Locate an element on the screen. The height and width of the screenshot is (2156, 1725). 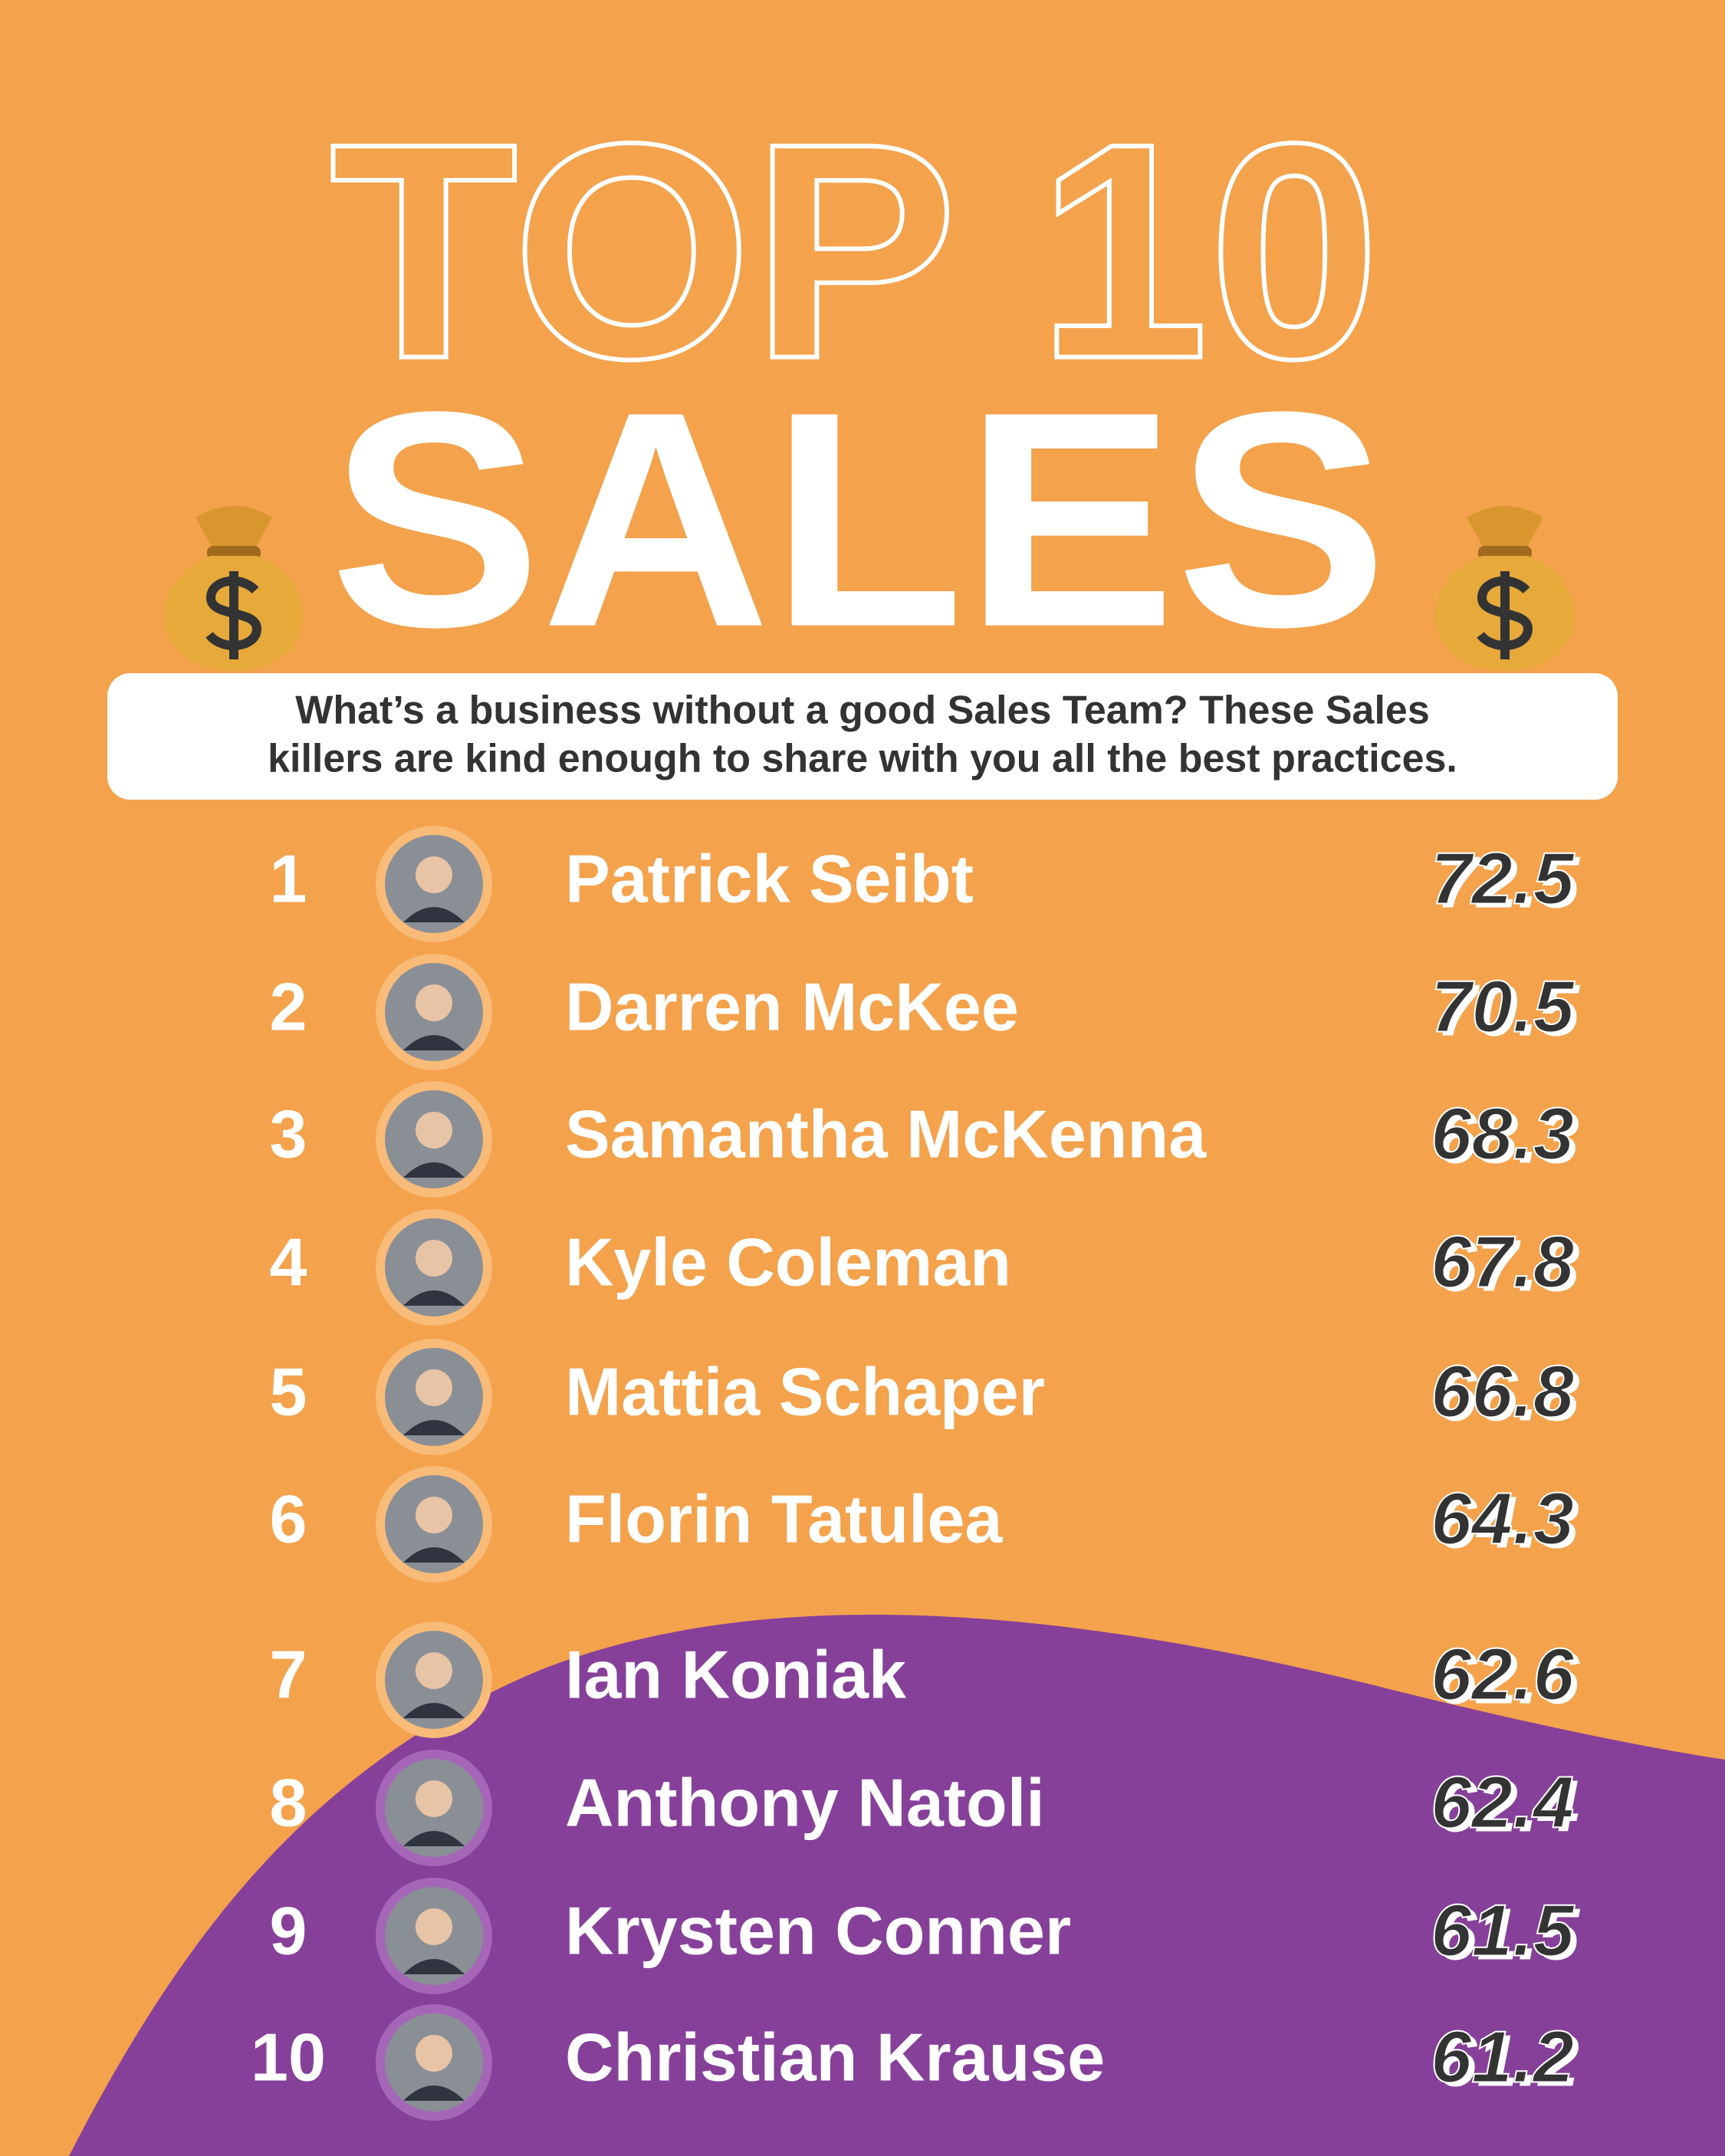
score-shadow: 72.5 is located at coordinates (1508, 882).